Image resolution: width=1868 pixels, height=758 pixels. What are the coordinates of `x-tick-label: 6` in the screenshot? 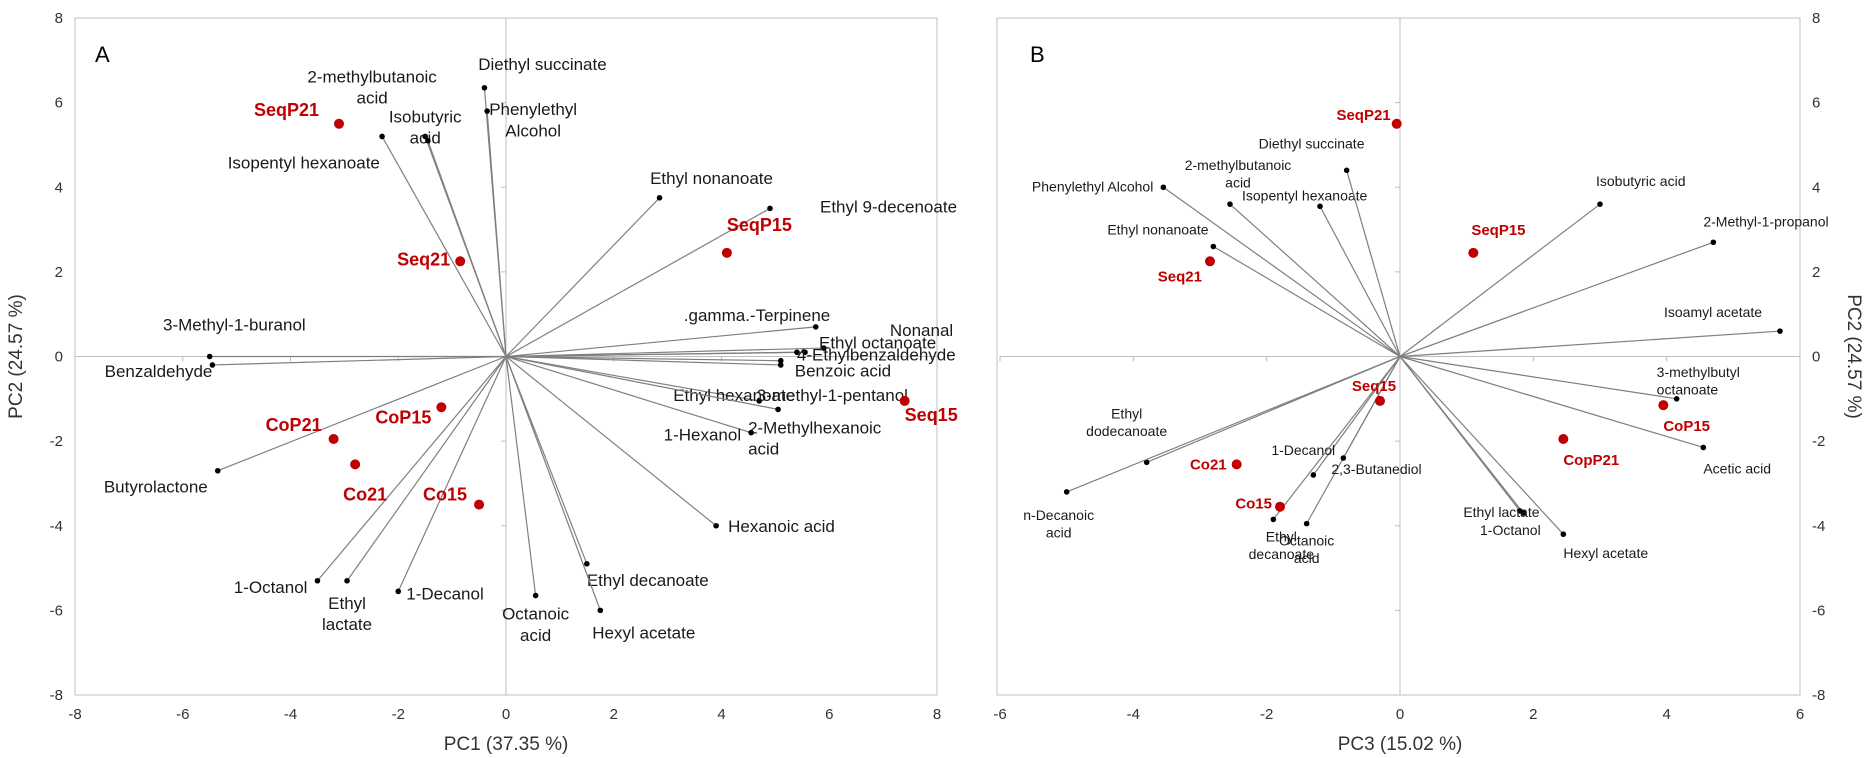 It's located at (1800, 714).